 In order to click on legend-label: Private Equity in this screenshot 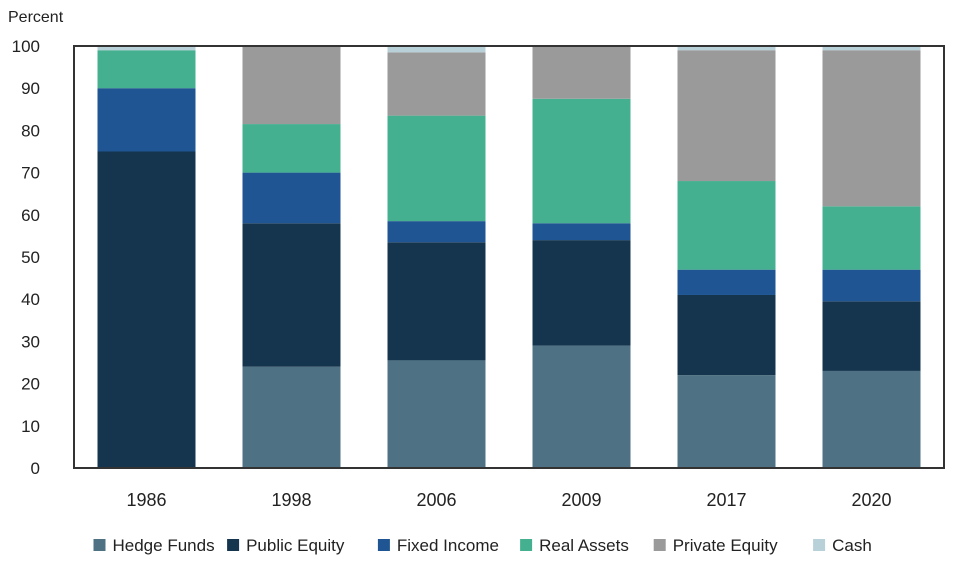, I will do `click(725, 545)`.